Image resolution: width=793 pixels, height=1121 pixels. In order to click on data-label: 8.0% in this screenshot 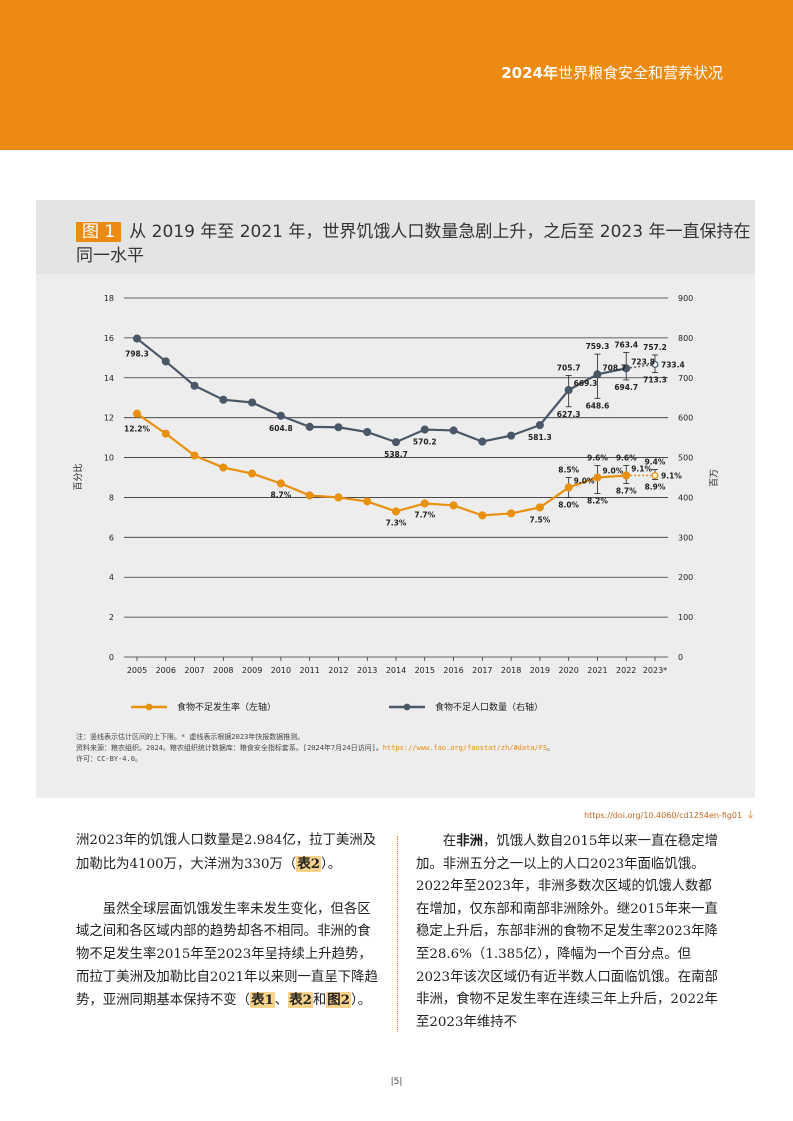, I will do `click(568, 504)`.